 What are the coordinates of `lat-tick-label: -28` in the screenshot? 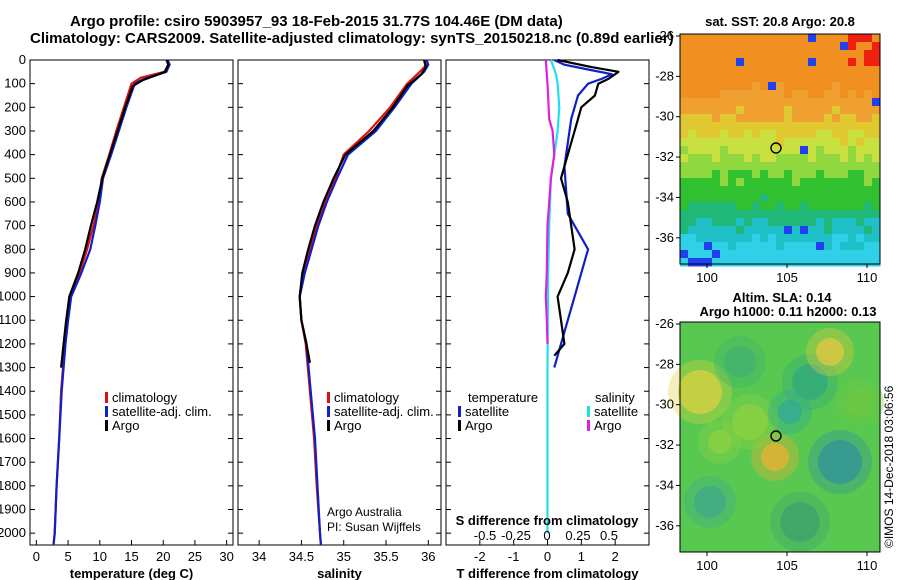 It's located at (664, 75).